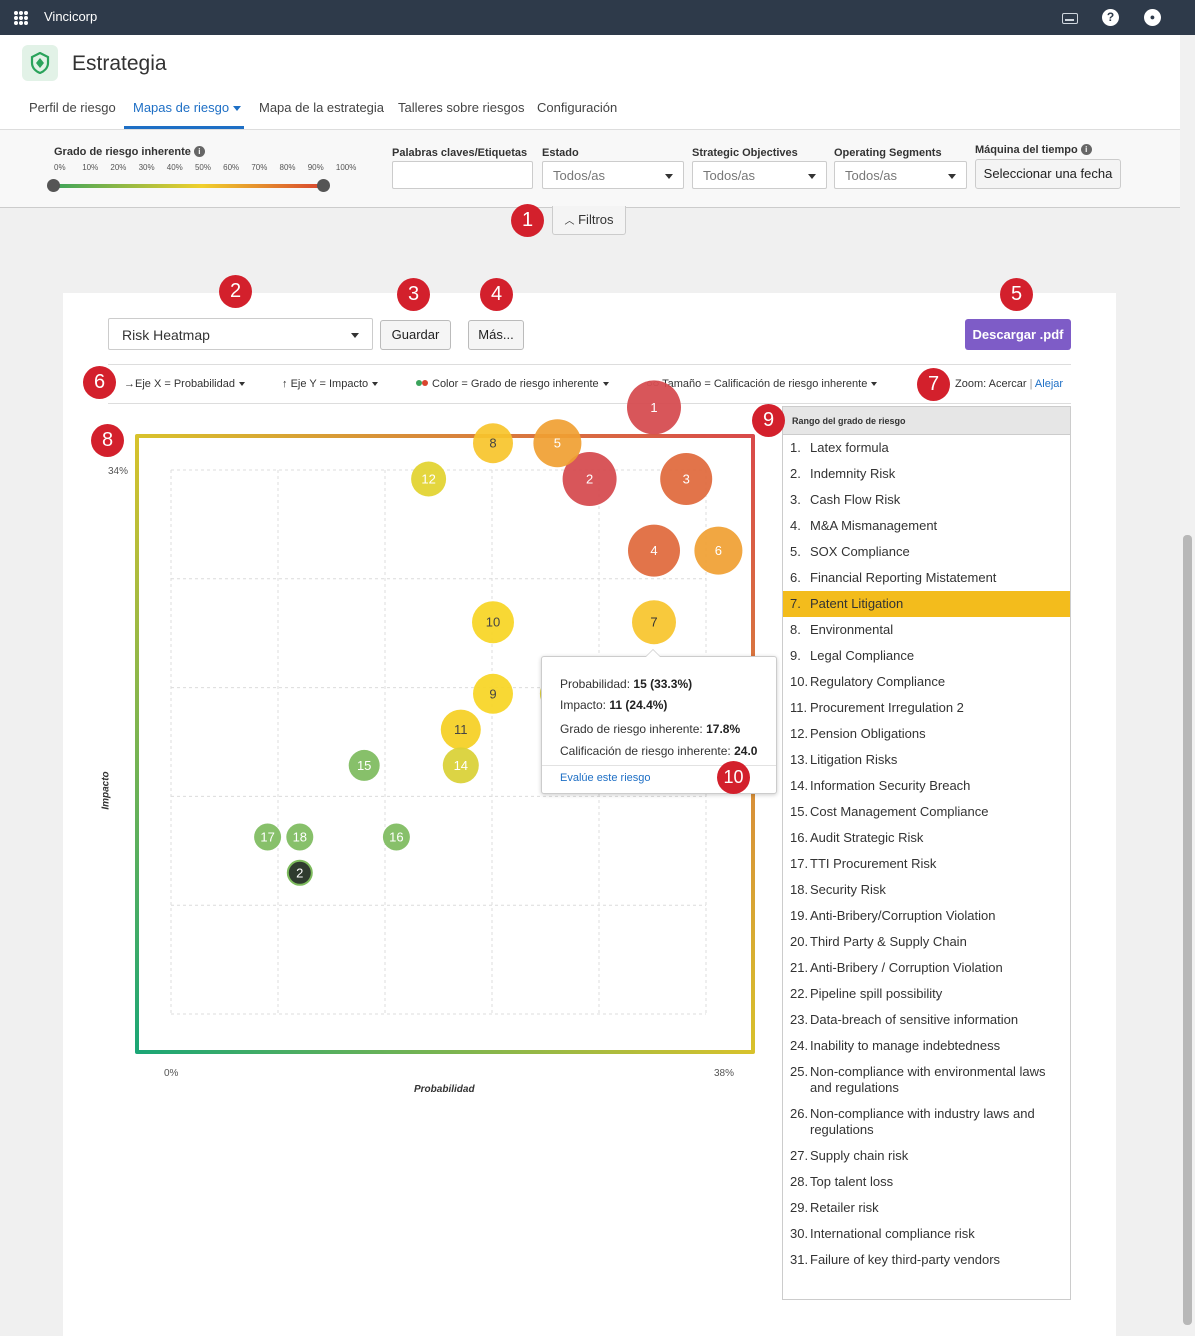  I want to click on help-icon: ?, so click(1110, 17).